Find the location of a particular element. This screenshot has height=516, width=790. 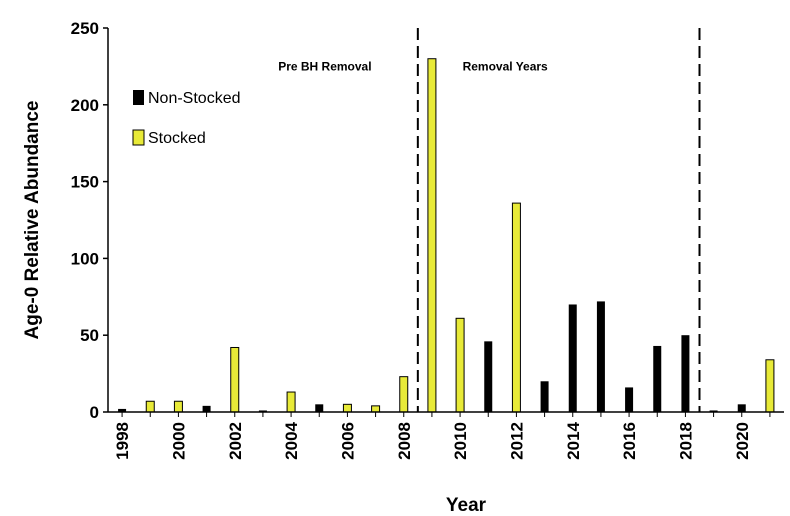

y-tick-label-150: 150 is located at coordinates (85, 182).